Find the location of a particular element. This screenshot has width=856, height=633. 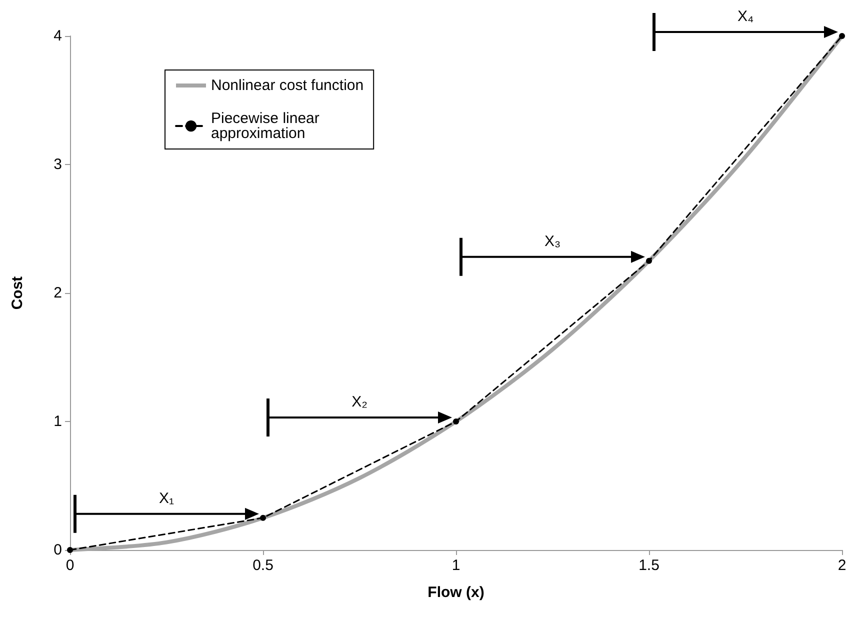

y-axis-title: Cost is located at coordinates (17, 293).